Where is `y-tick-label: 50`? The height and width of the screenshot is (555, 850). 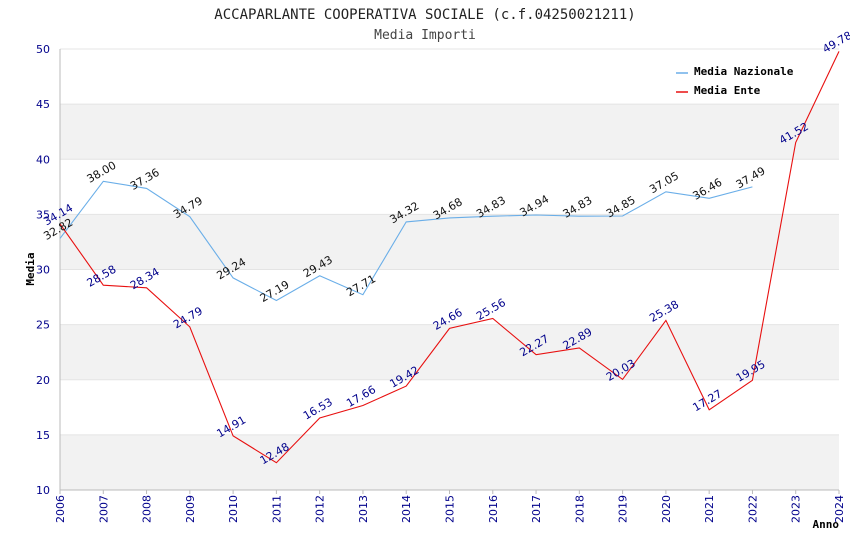
y-tick-label: 50 is located at coordinates (43, 49).